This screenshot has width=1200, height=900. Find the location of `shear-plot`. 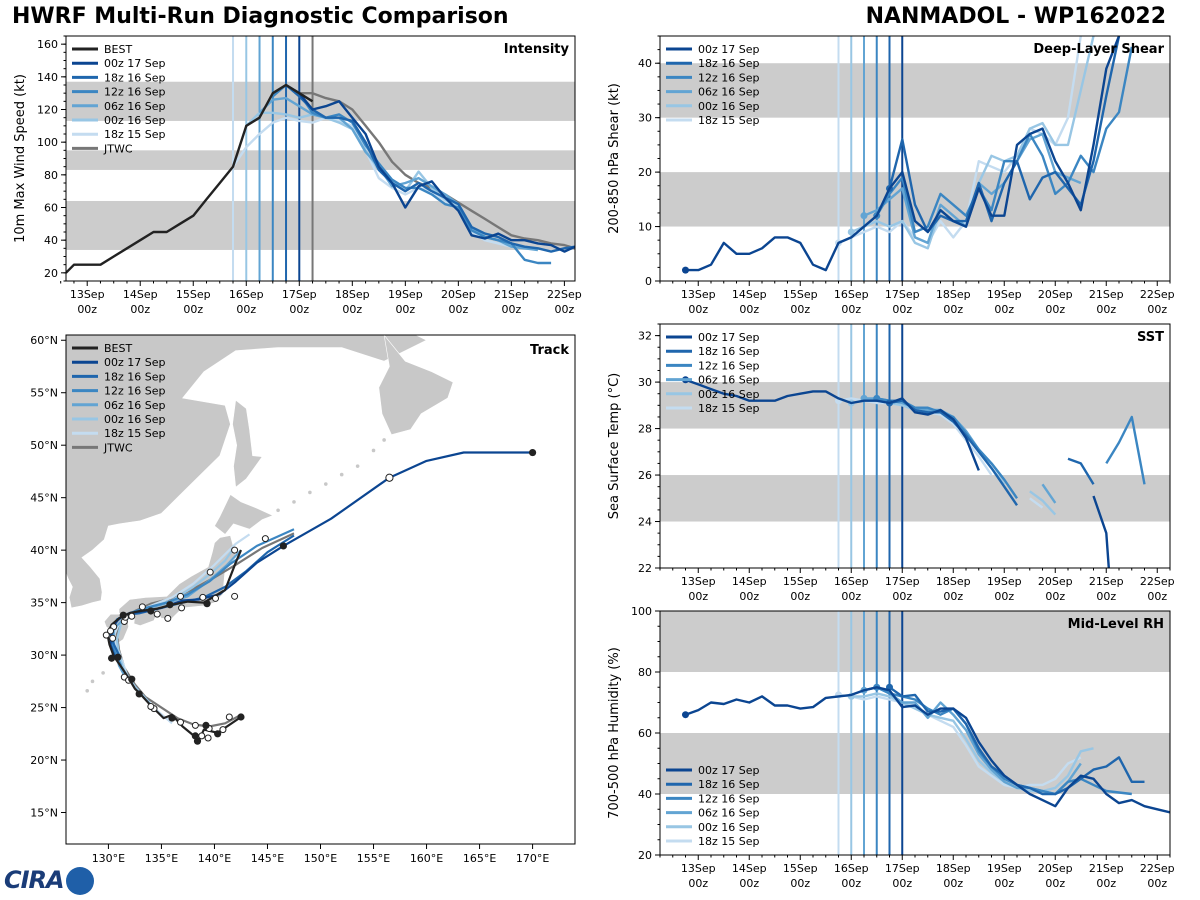

shear-plot is located at coordinates (915, 158).